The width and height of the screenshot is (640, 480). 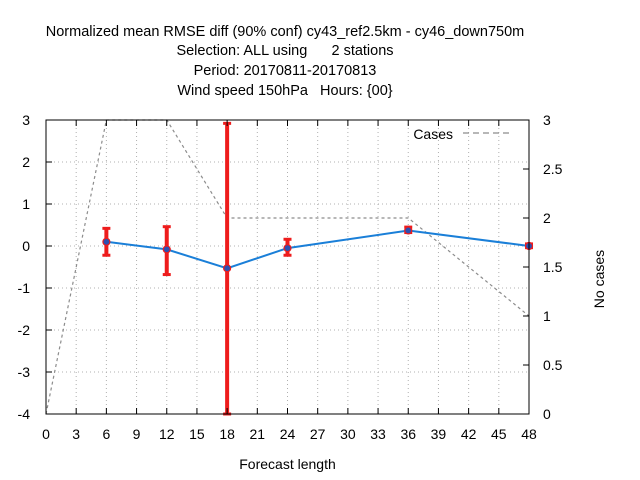 I want to click on y2-tick-label-1: 1, so click(x=547, y=316).